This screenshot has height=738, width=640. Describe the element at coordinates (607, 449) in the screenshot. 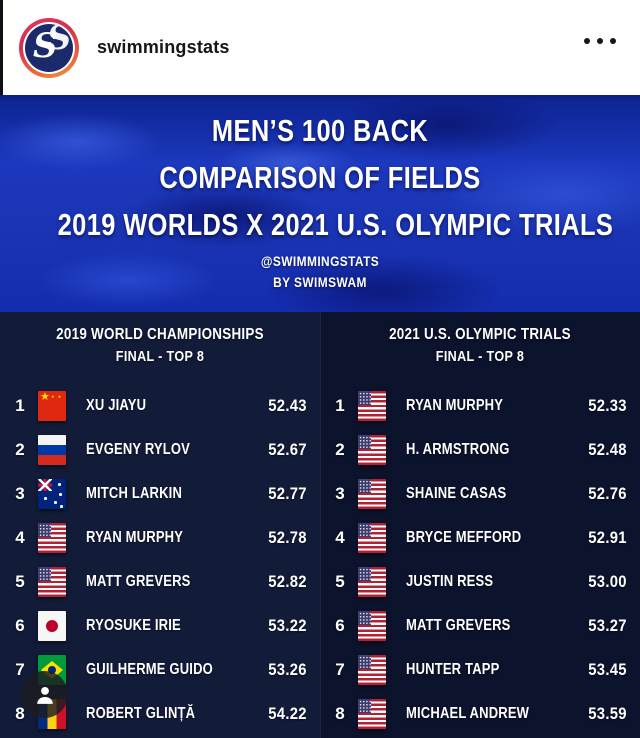

I see `result-time: 52.48` at that location.